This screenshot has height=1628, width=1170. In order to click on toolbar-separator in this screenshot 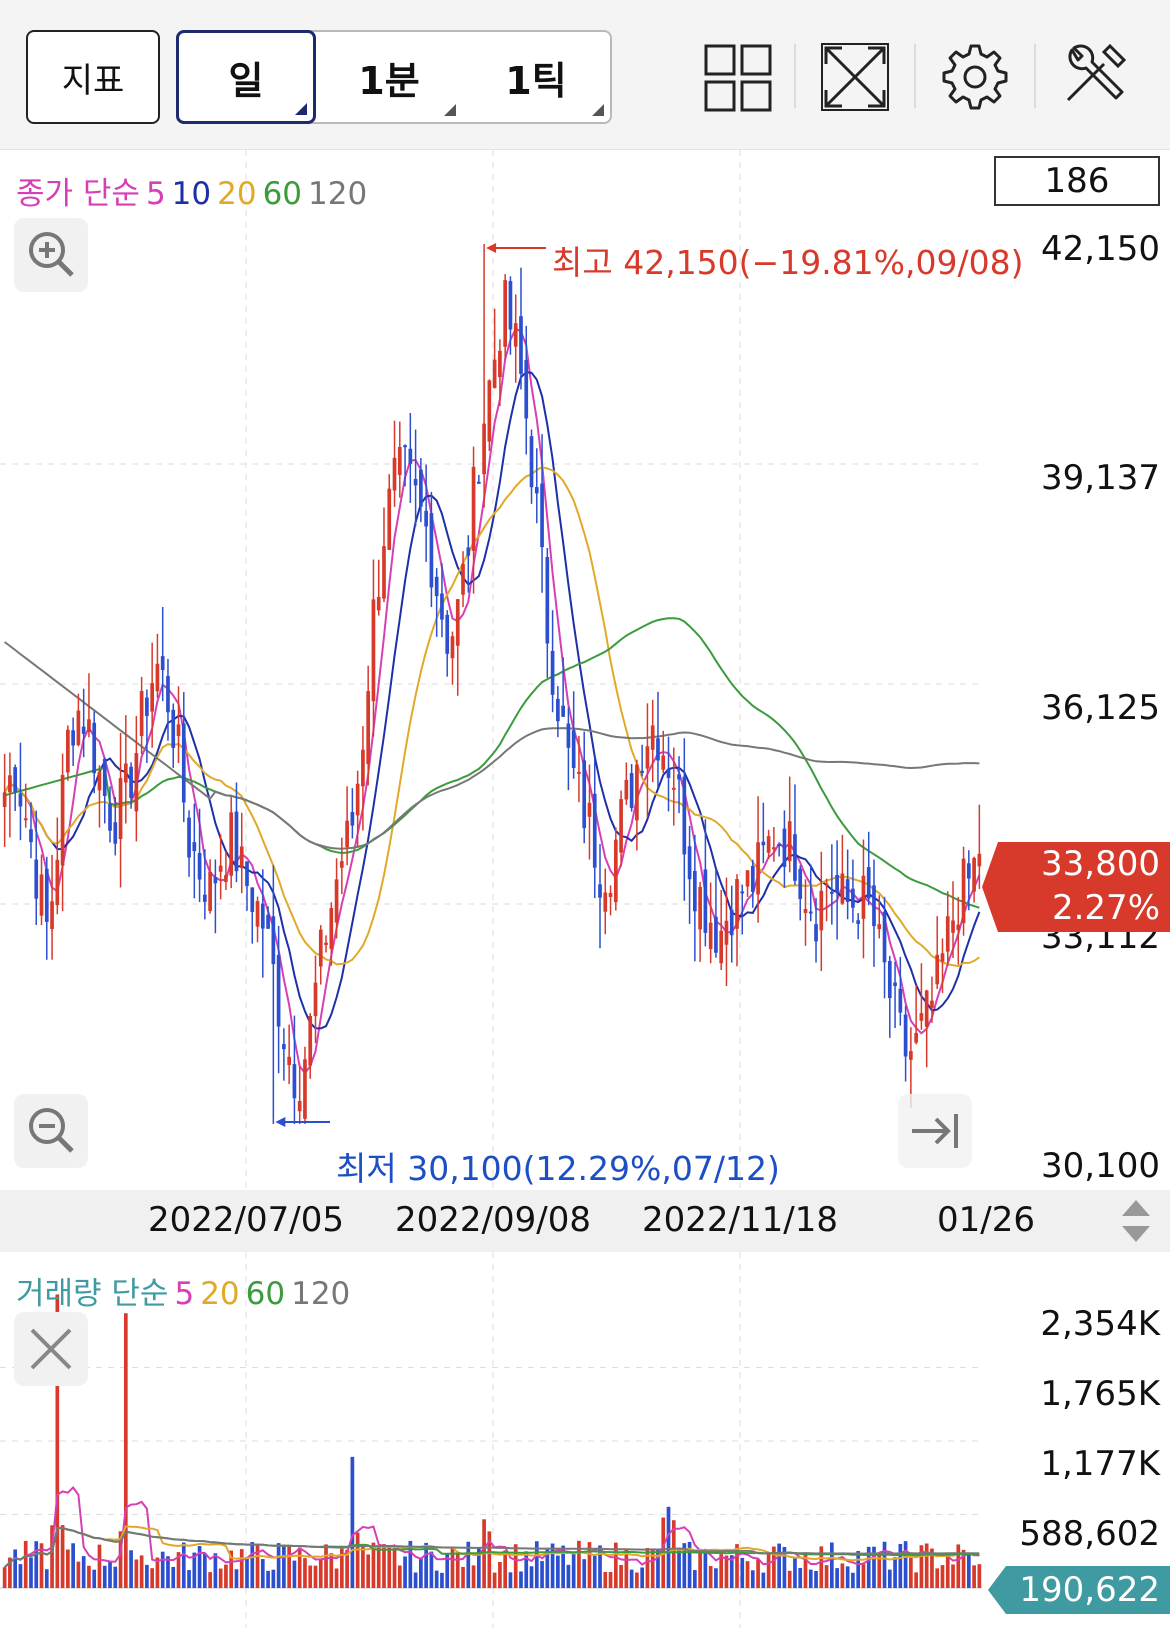, I will do `click(795, 76)`.